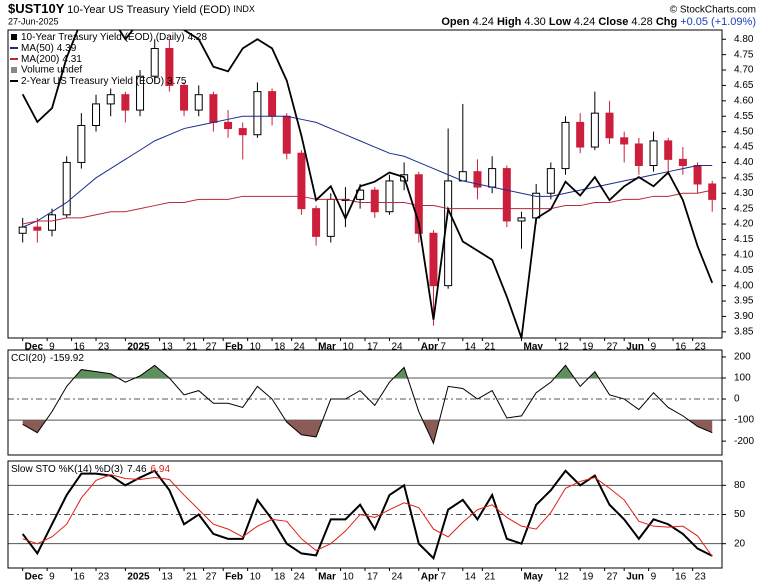 The image size is (764, 585). I want to click on exchange: INDX, so click(244, 9).